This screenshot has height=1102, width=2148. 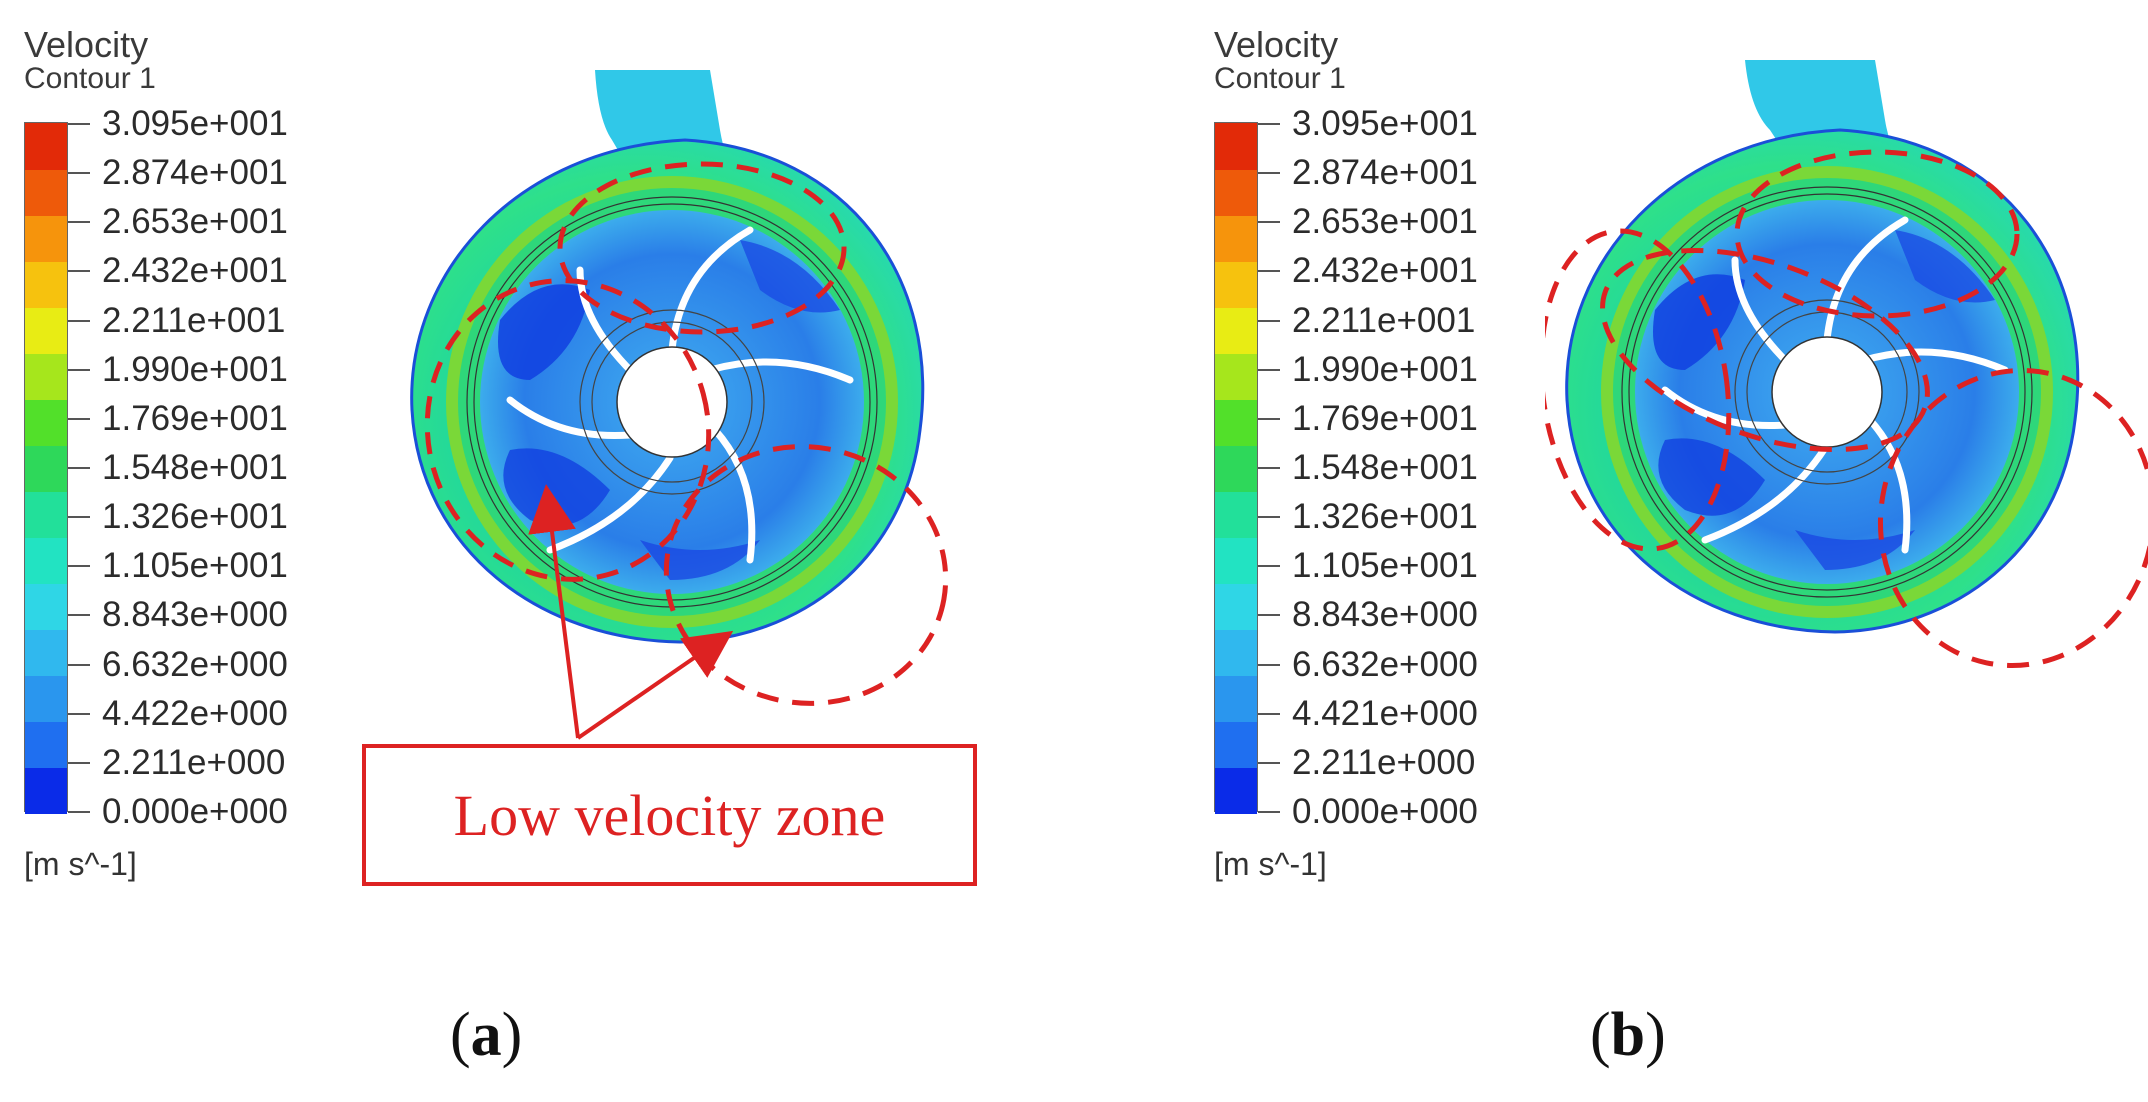 I want to click on velocity-contour-a, so click(x=679, y=388).